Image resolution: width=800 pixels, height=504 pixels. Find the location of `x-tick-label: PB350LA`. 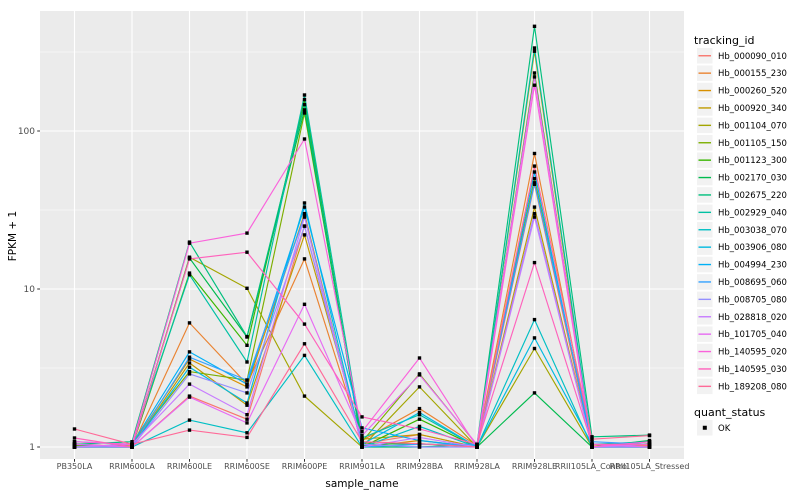

x-tick-label: PB350LA is located at coordinates (75, 466).